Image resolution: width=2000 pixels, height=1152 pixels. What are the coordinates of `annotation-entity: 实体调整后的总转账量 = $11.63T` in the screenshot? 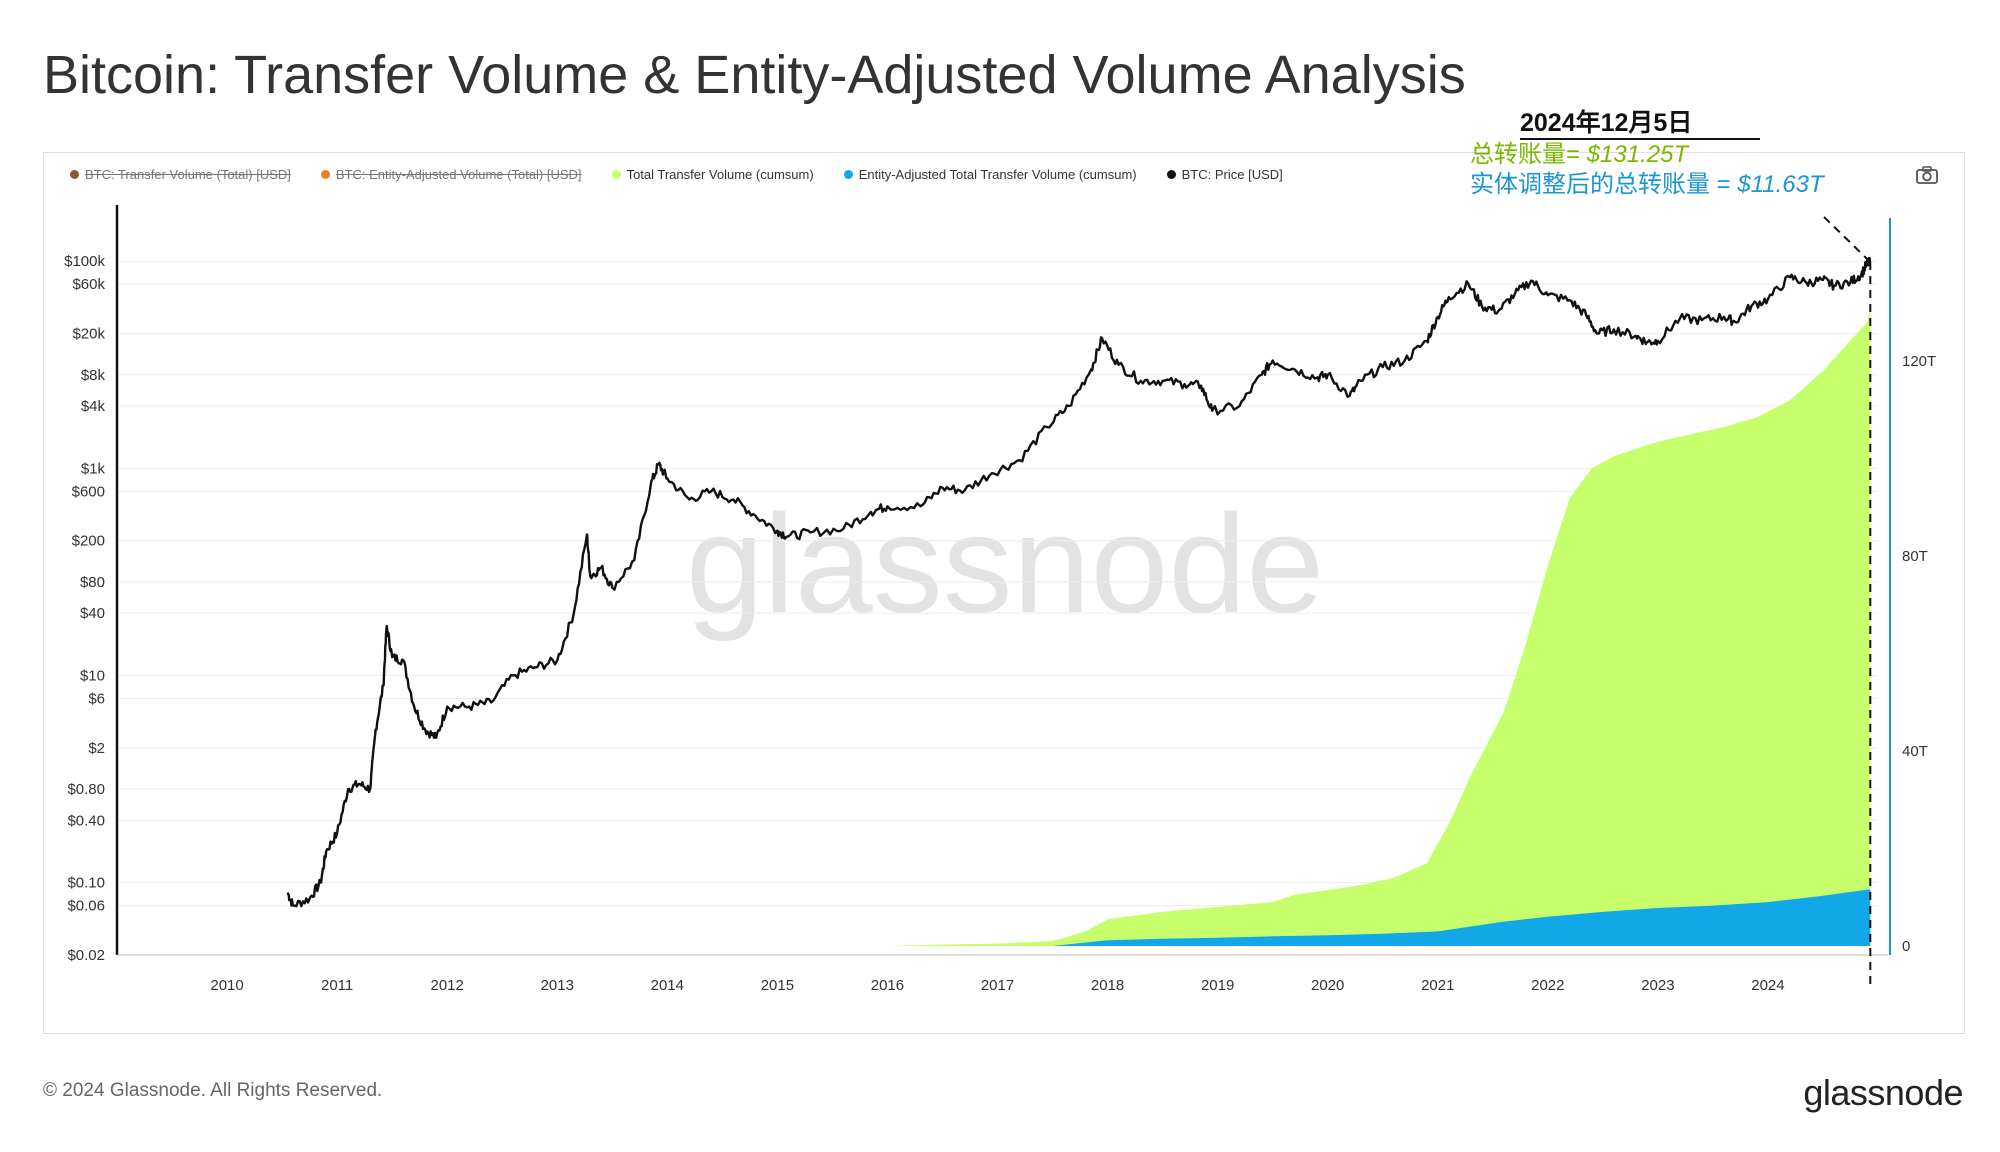 It's located at (1647, 185).